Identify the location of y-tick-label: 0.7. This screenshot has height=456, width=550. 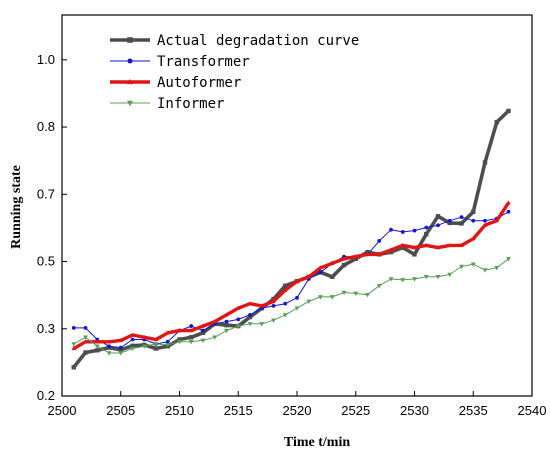
(46, 193).